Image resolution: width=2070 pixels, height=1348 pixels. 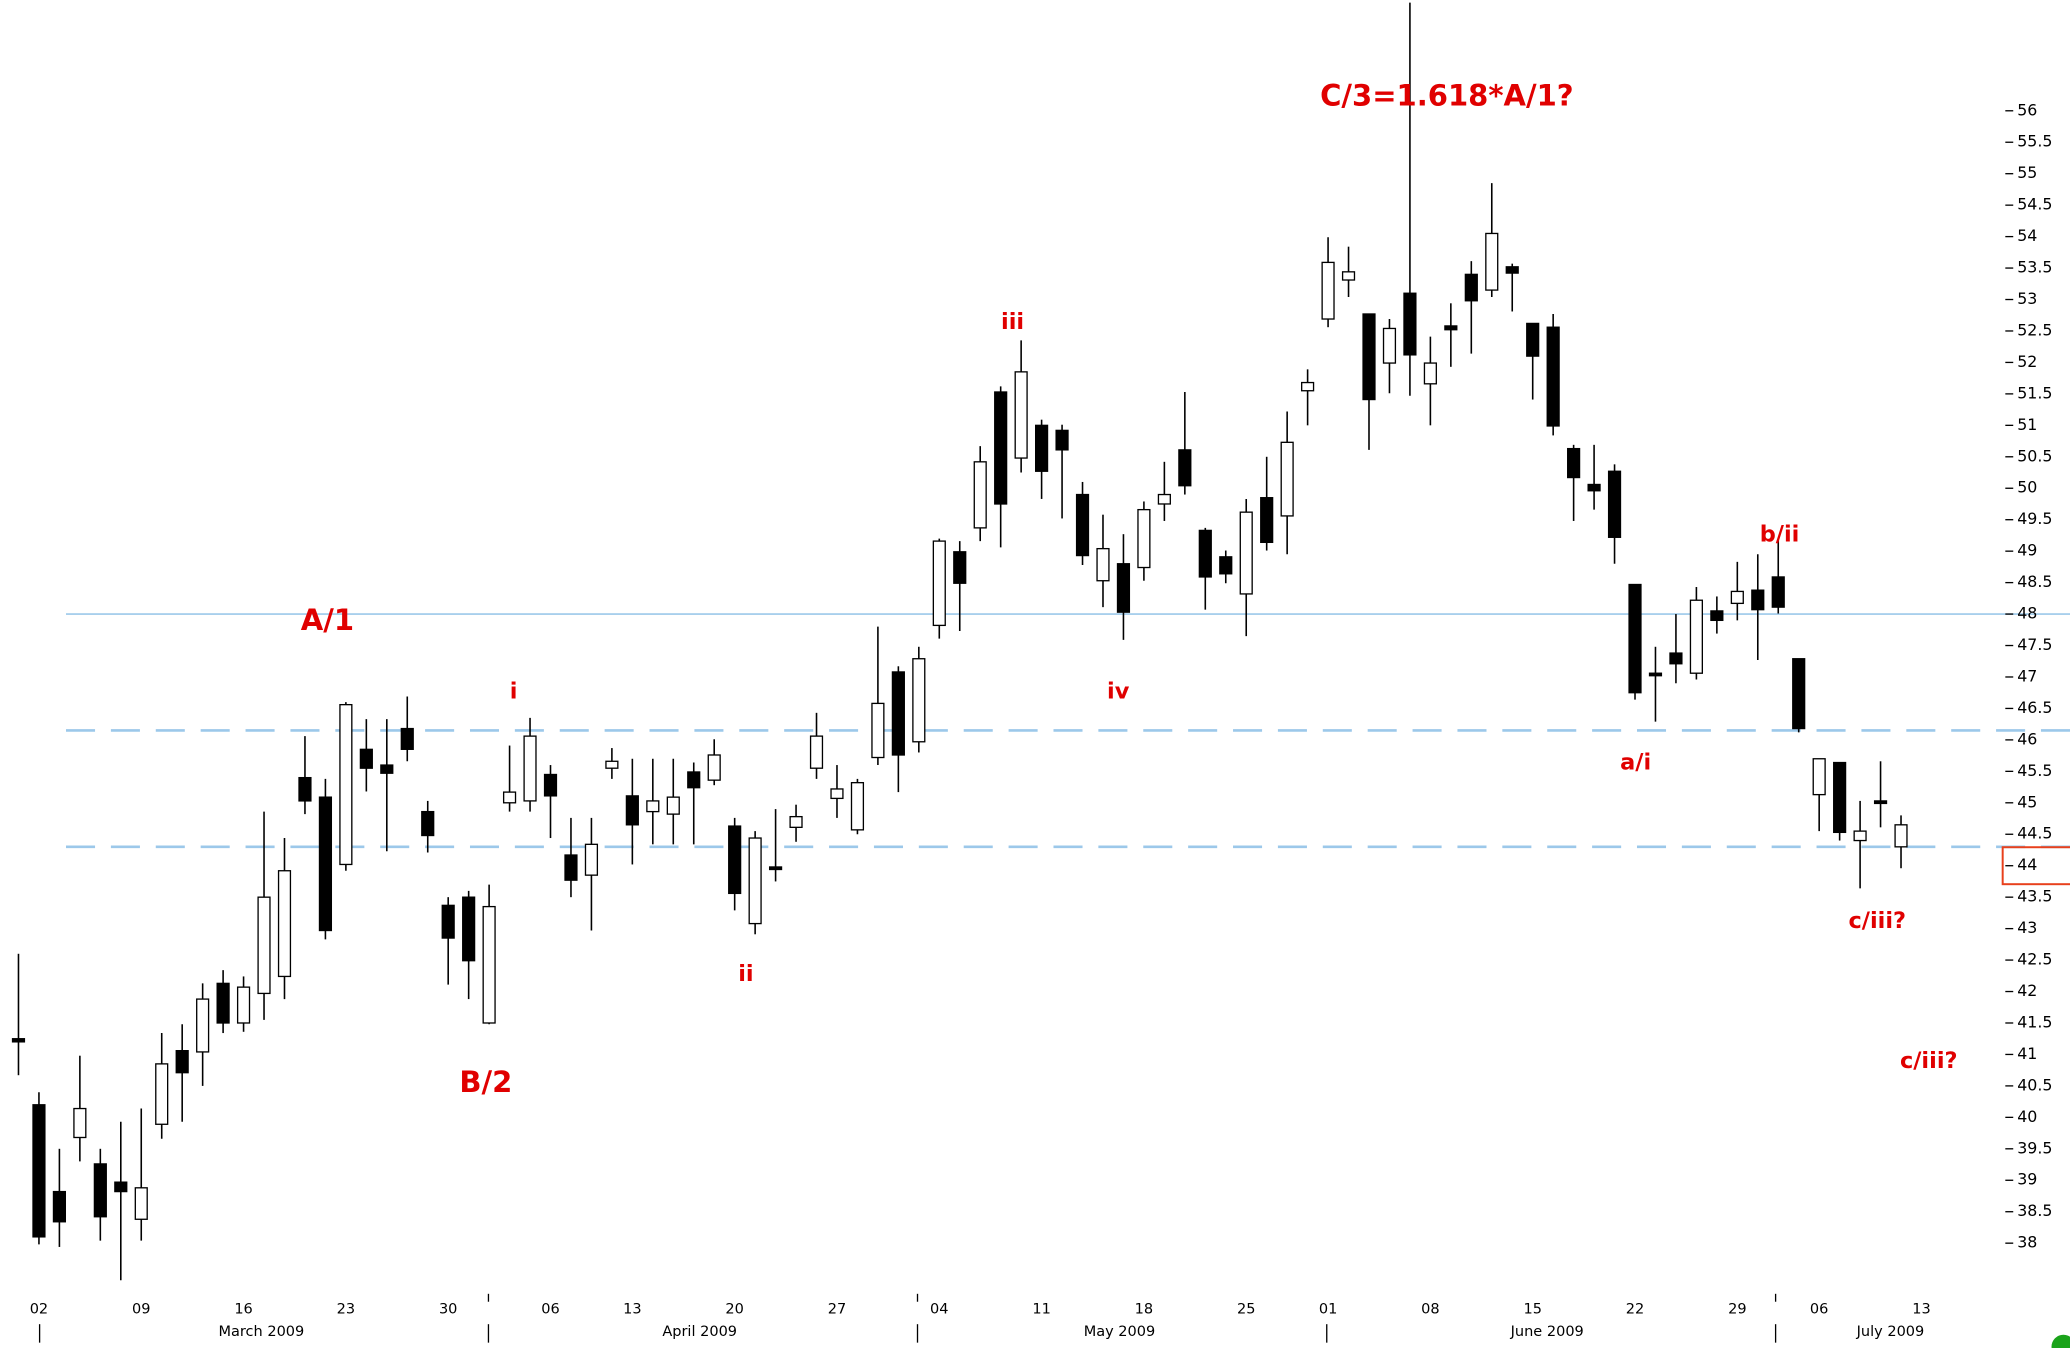 I want to click on x-tick-label: 11, so click(x=1041, y=1310).